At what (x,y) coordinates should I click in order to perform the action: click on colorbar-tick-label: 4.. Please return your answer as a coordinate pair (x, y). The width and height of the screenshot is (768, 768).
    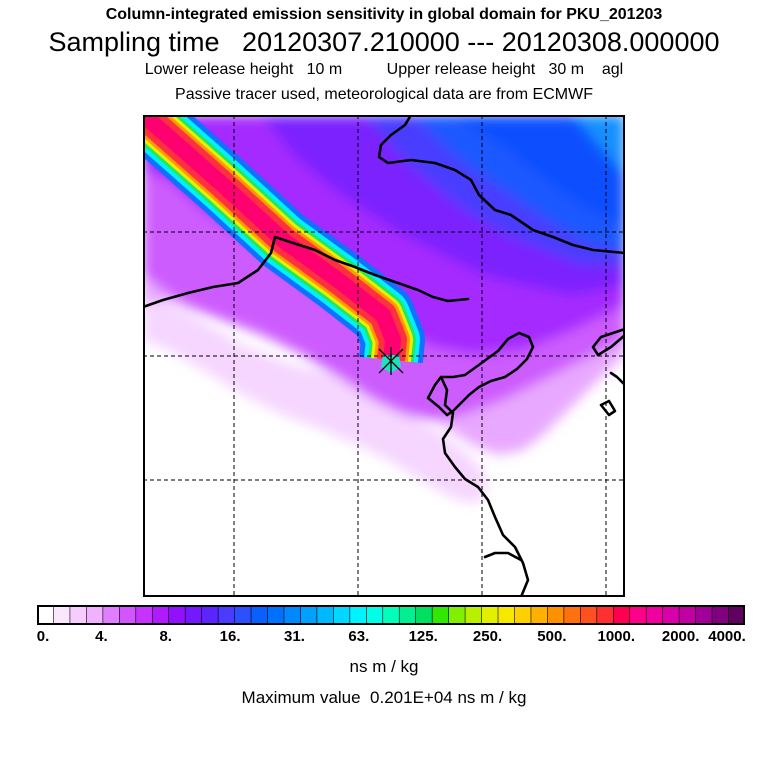
    Looking at the image, I should click on (101, 636).